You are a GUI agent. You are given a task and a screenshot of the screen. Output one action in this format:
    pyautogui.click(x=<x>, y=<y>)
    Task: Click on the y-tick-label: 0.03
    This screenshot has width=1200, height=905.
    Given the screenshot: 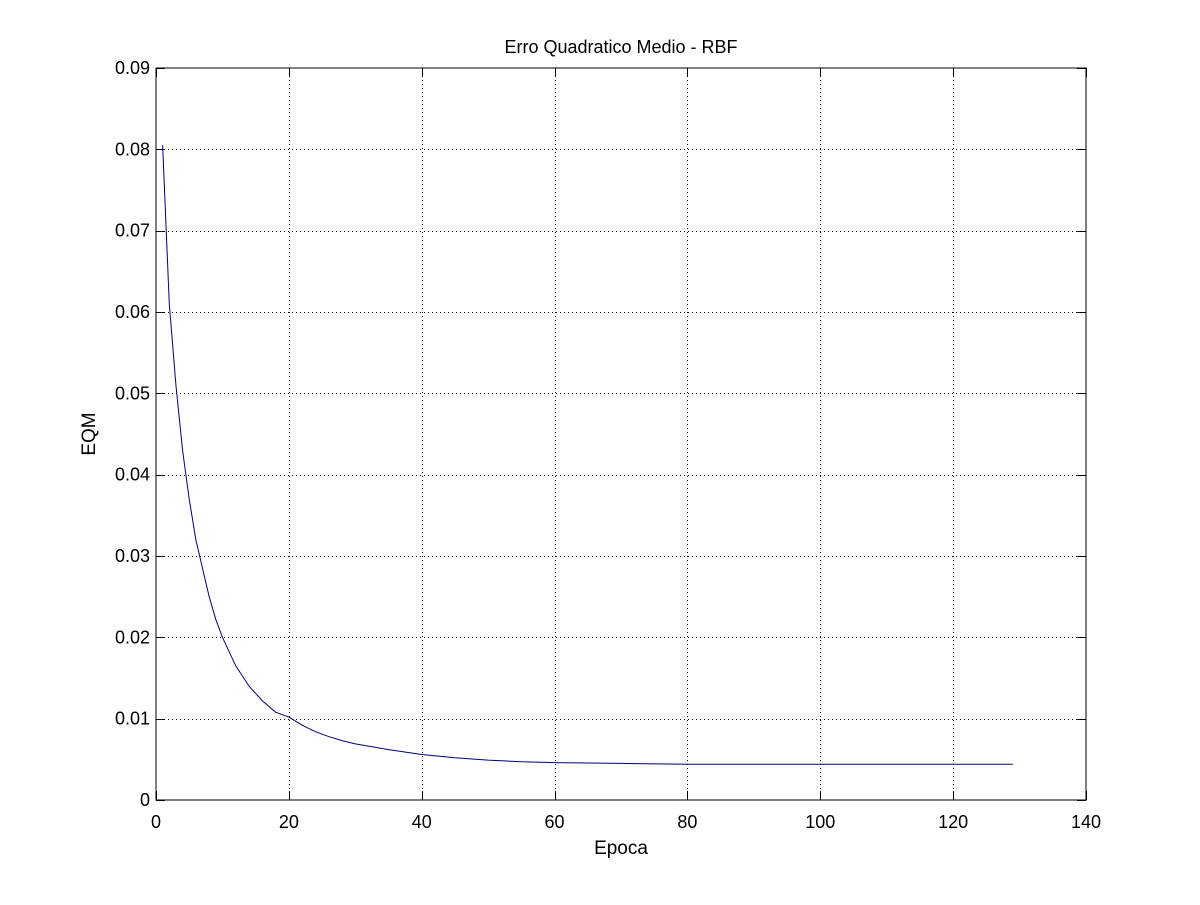 What is the action you would take?
    pyautogui.click(x=132, y=556)
    